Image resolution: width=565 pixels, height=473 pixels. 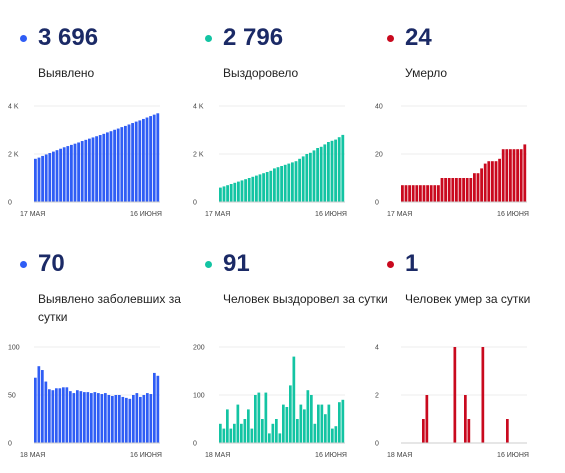 I want to click on y-tick-label: 200, so click(x=199, y=348).